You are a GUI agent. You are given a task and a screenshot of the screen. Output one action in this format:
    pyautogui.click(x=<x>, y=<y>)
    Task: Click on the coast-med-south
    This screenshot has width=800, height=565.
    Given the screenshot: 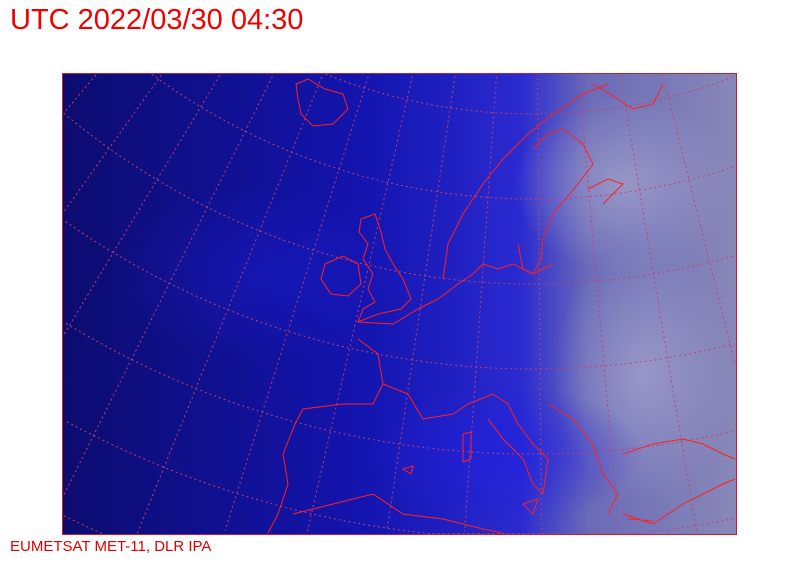 What is the action you would take?
    pyautogui.click(x=398, y=513)
    